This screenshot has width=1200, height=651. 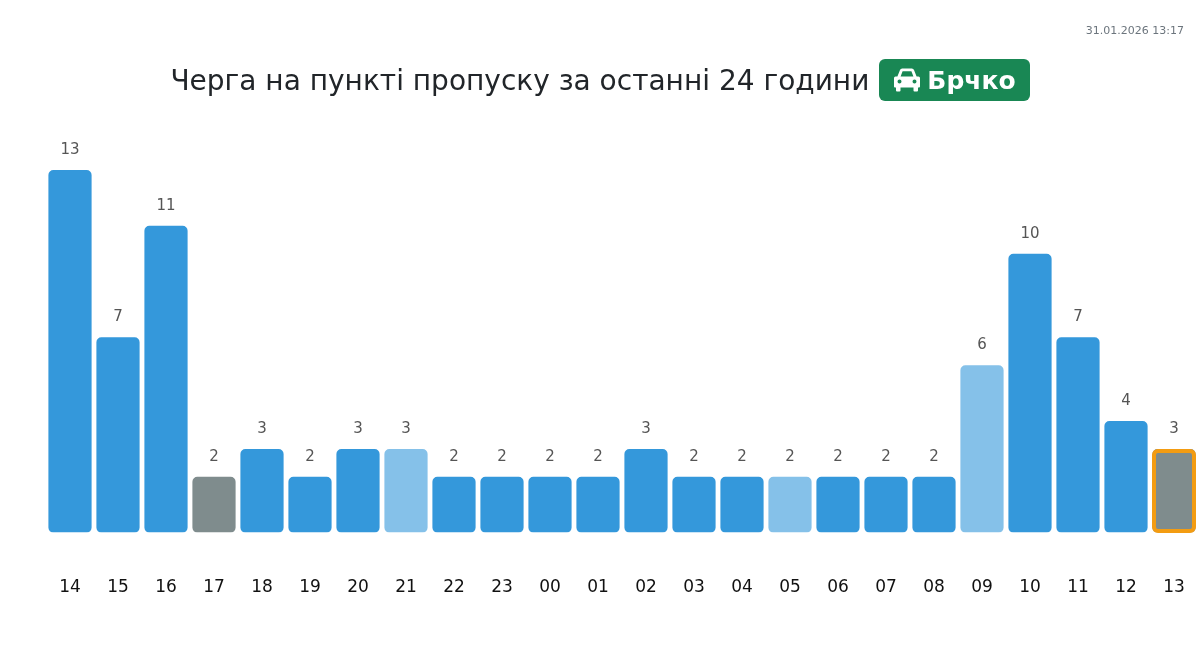 What do you see at coordinates (70, 586) in the screenshot?
I see `x-tick-label: 14` at bounding box center [70, 586].